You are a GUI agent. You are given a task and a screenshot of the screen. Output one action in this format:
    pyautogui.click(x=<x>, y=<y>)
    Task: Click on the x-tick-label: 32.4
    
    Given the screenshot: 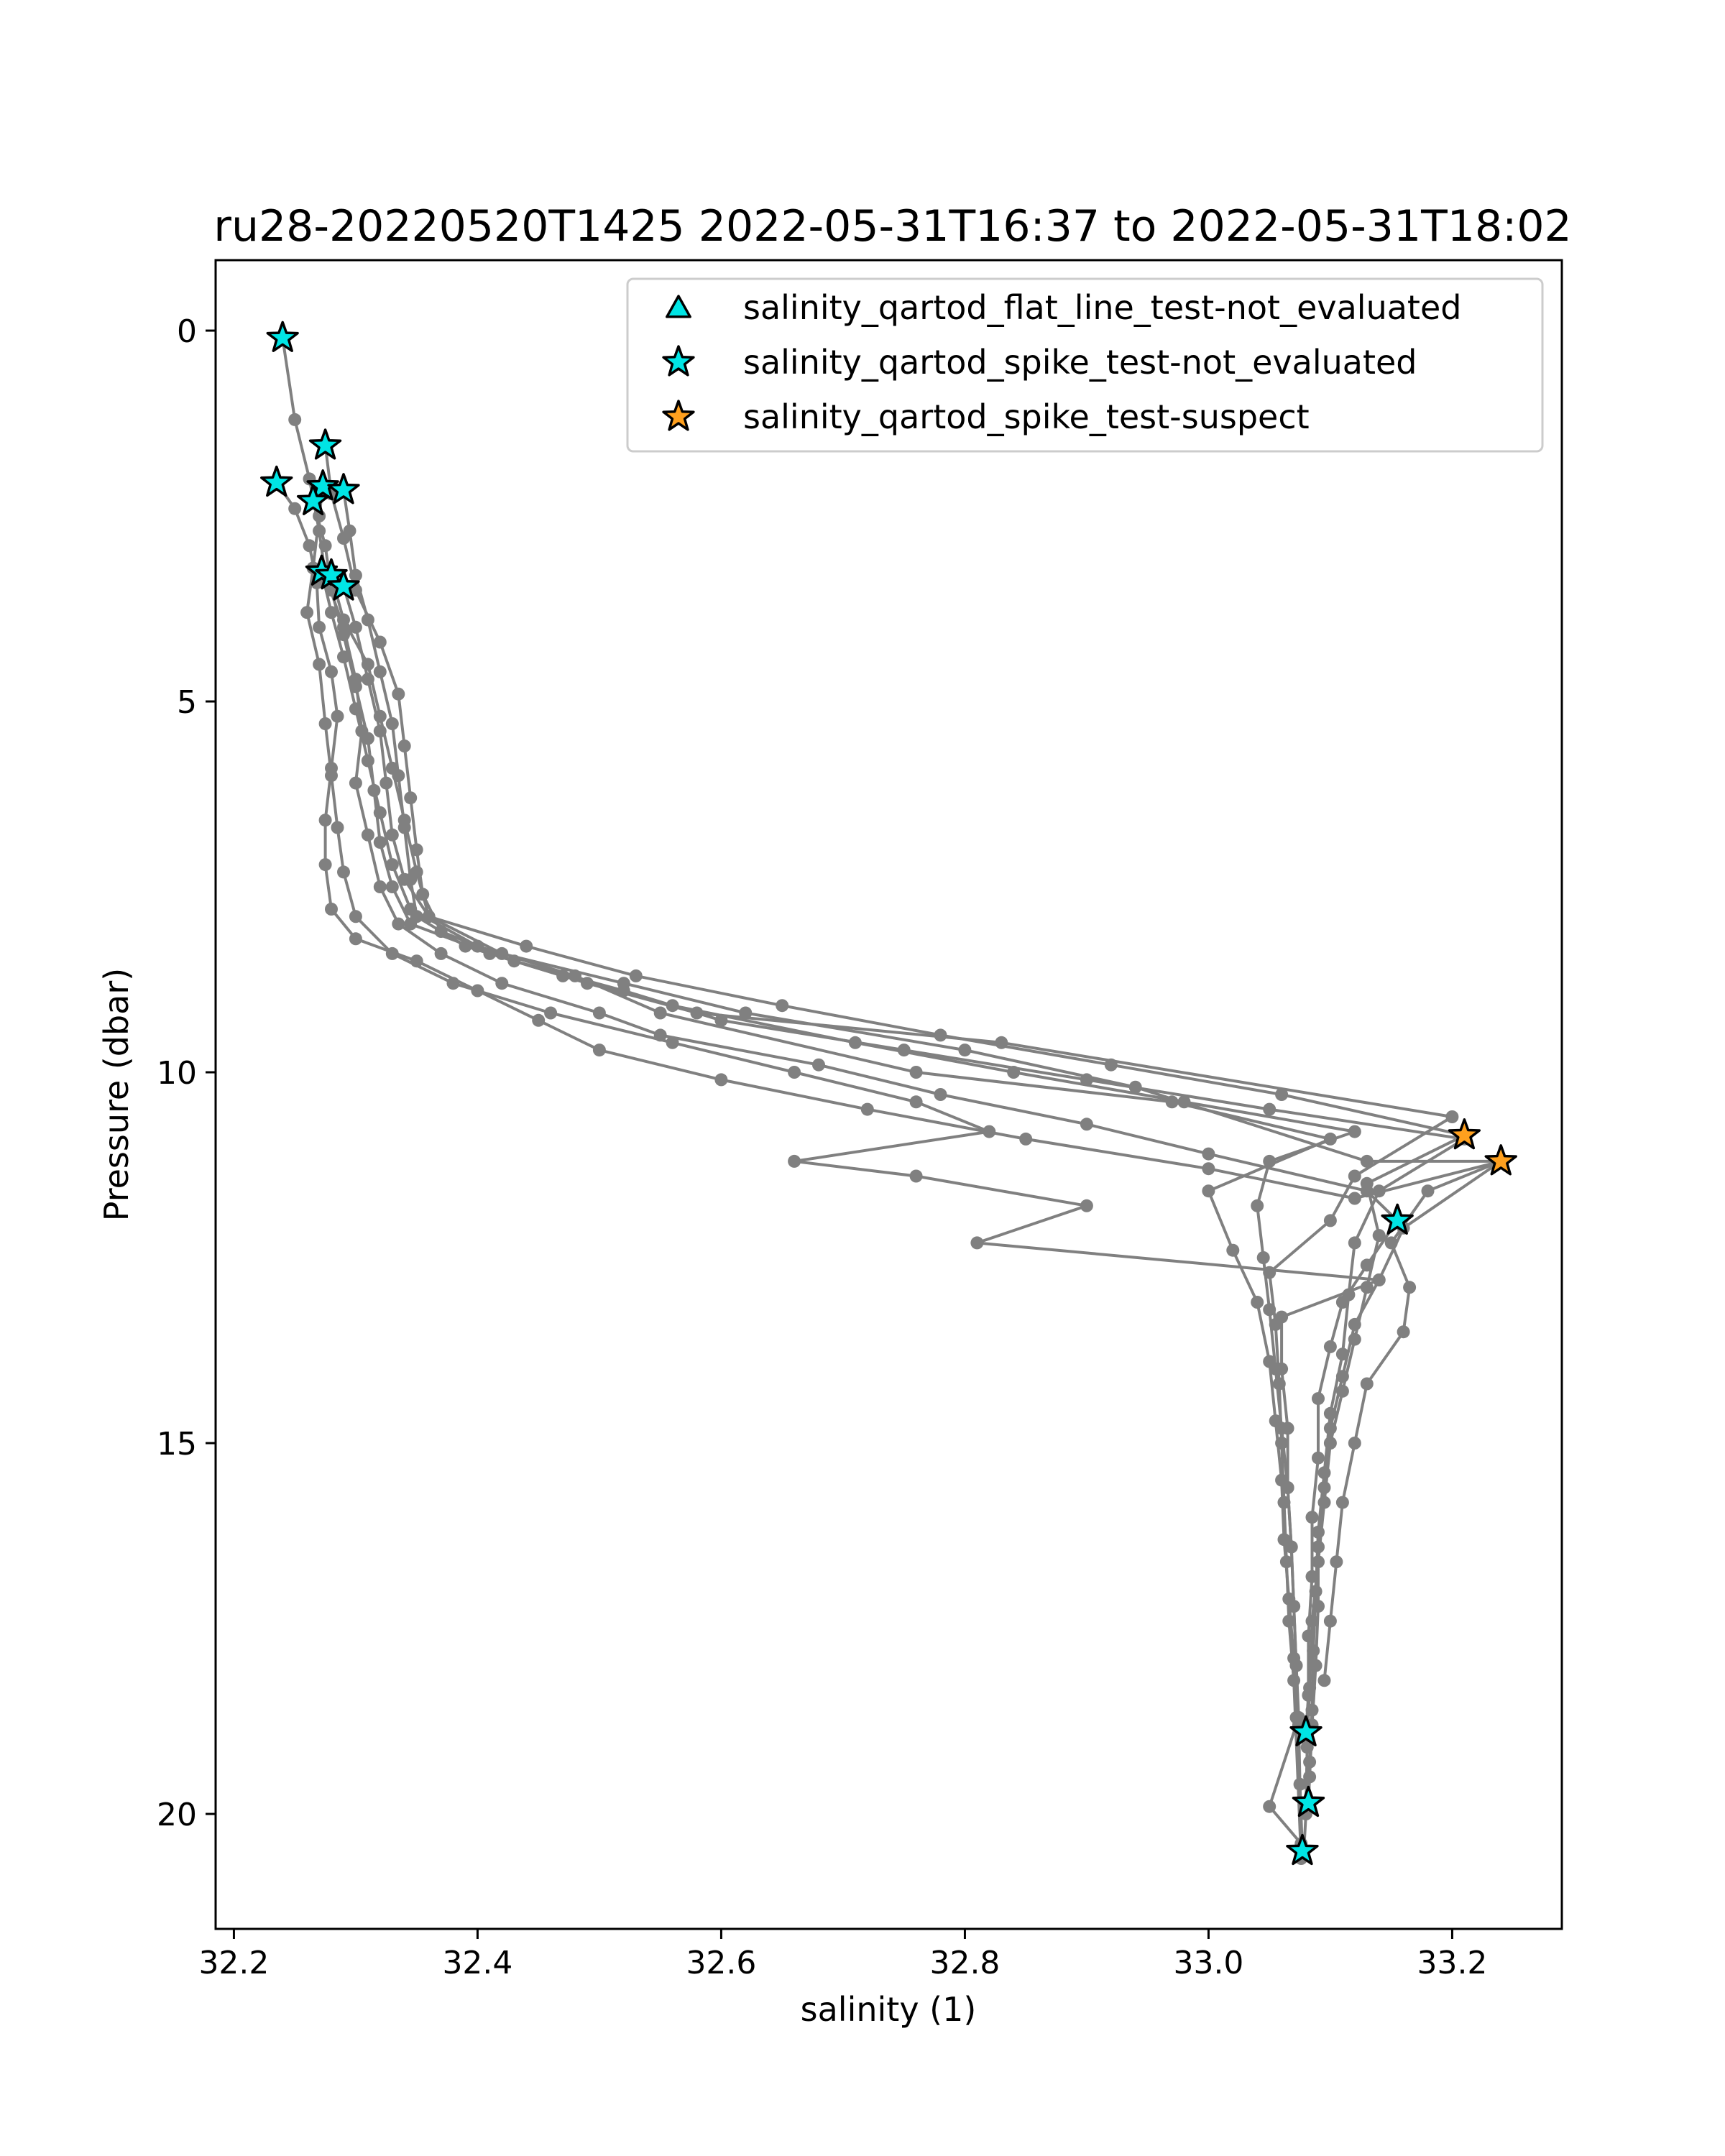 What is the action you would take?
    pyautogui.click(x=477, y=1963)
    